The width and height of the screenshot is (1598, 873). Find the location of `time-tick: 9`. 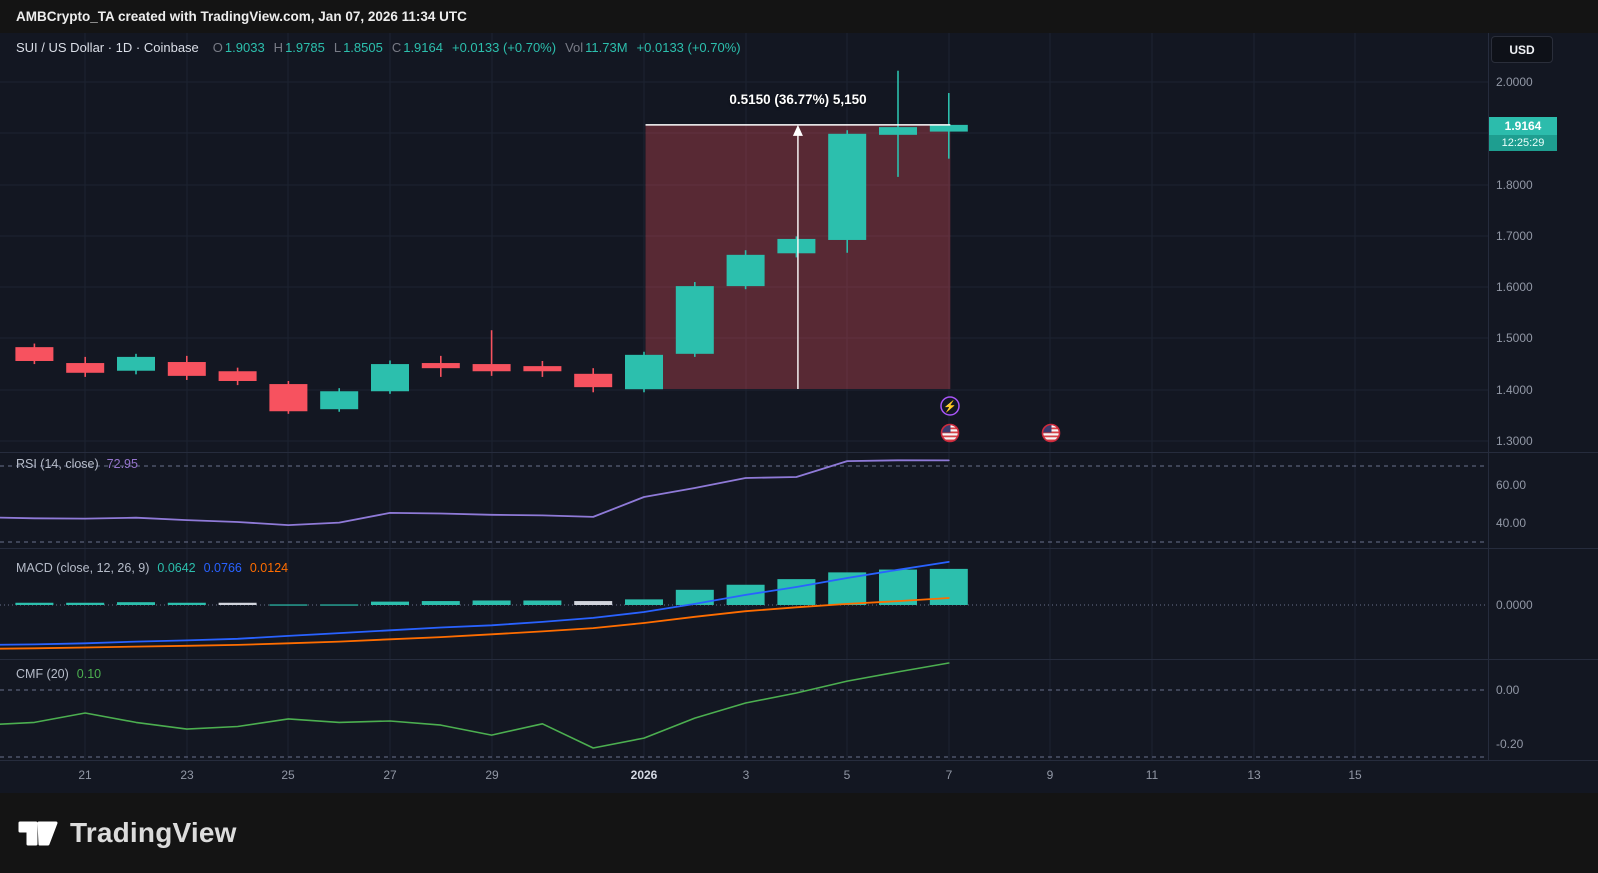

time-tick: 9 is located at coordinates (1050, 775).